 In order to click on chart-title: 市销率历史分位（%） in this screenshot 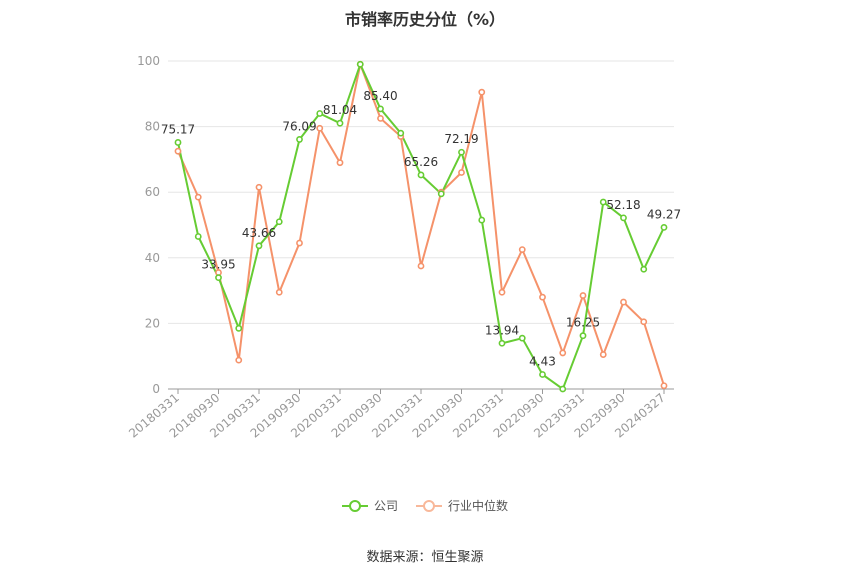, I will do `click(425, 19)`.